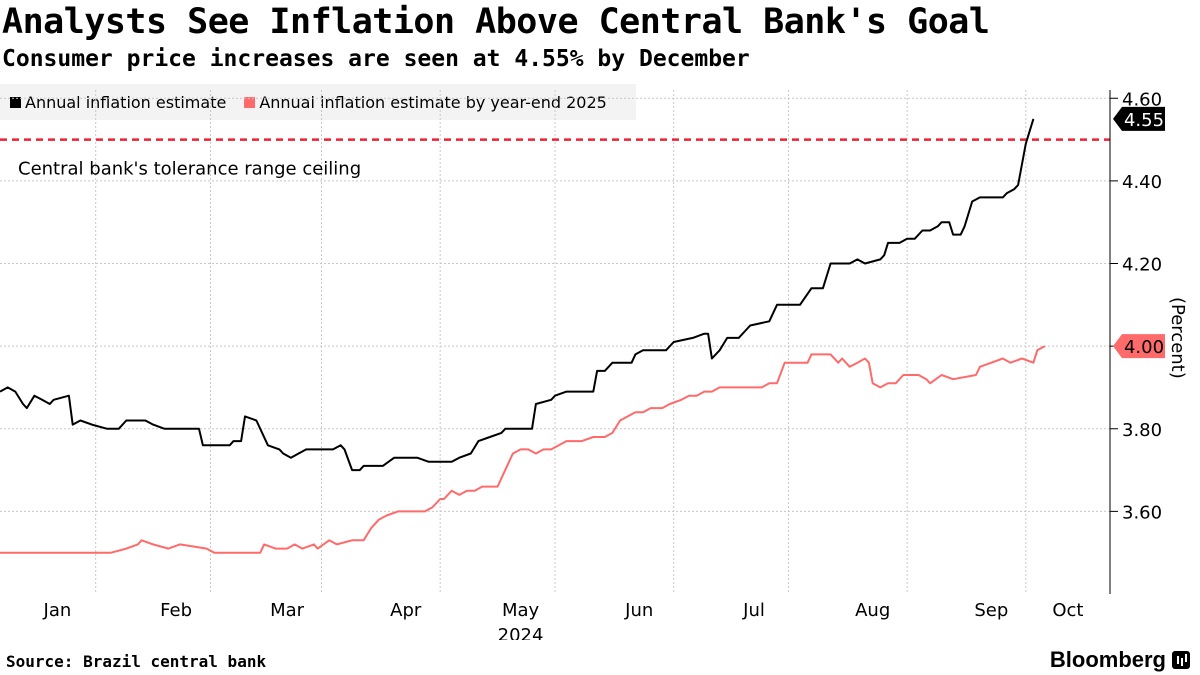 This screenshot has height=675, width=1200. What do you see at coordinates (872, 610) in the screenshot?
I see `x-tick-label: Aug` at bounding box center [872, 610].